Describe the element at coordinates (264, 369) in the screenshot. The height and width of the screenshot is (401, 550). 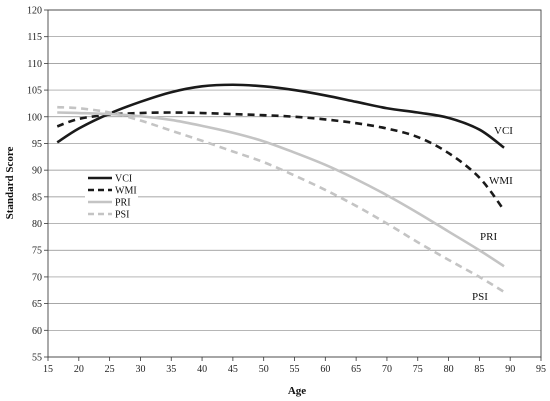
I see `x-tick-label: 50` at that location.